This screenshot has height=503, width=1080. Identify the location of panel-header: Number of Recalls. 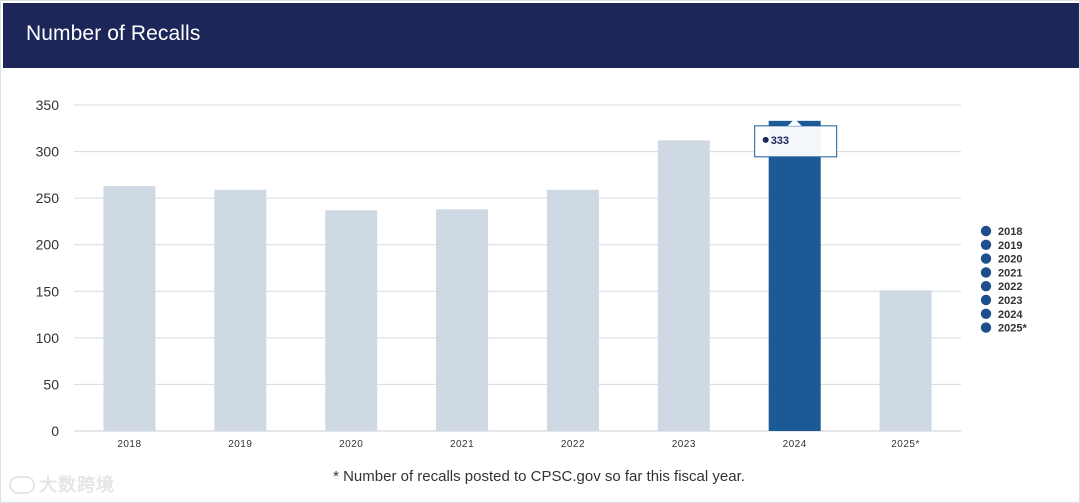
(541, 35).